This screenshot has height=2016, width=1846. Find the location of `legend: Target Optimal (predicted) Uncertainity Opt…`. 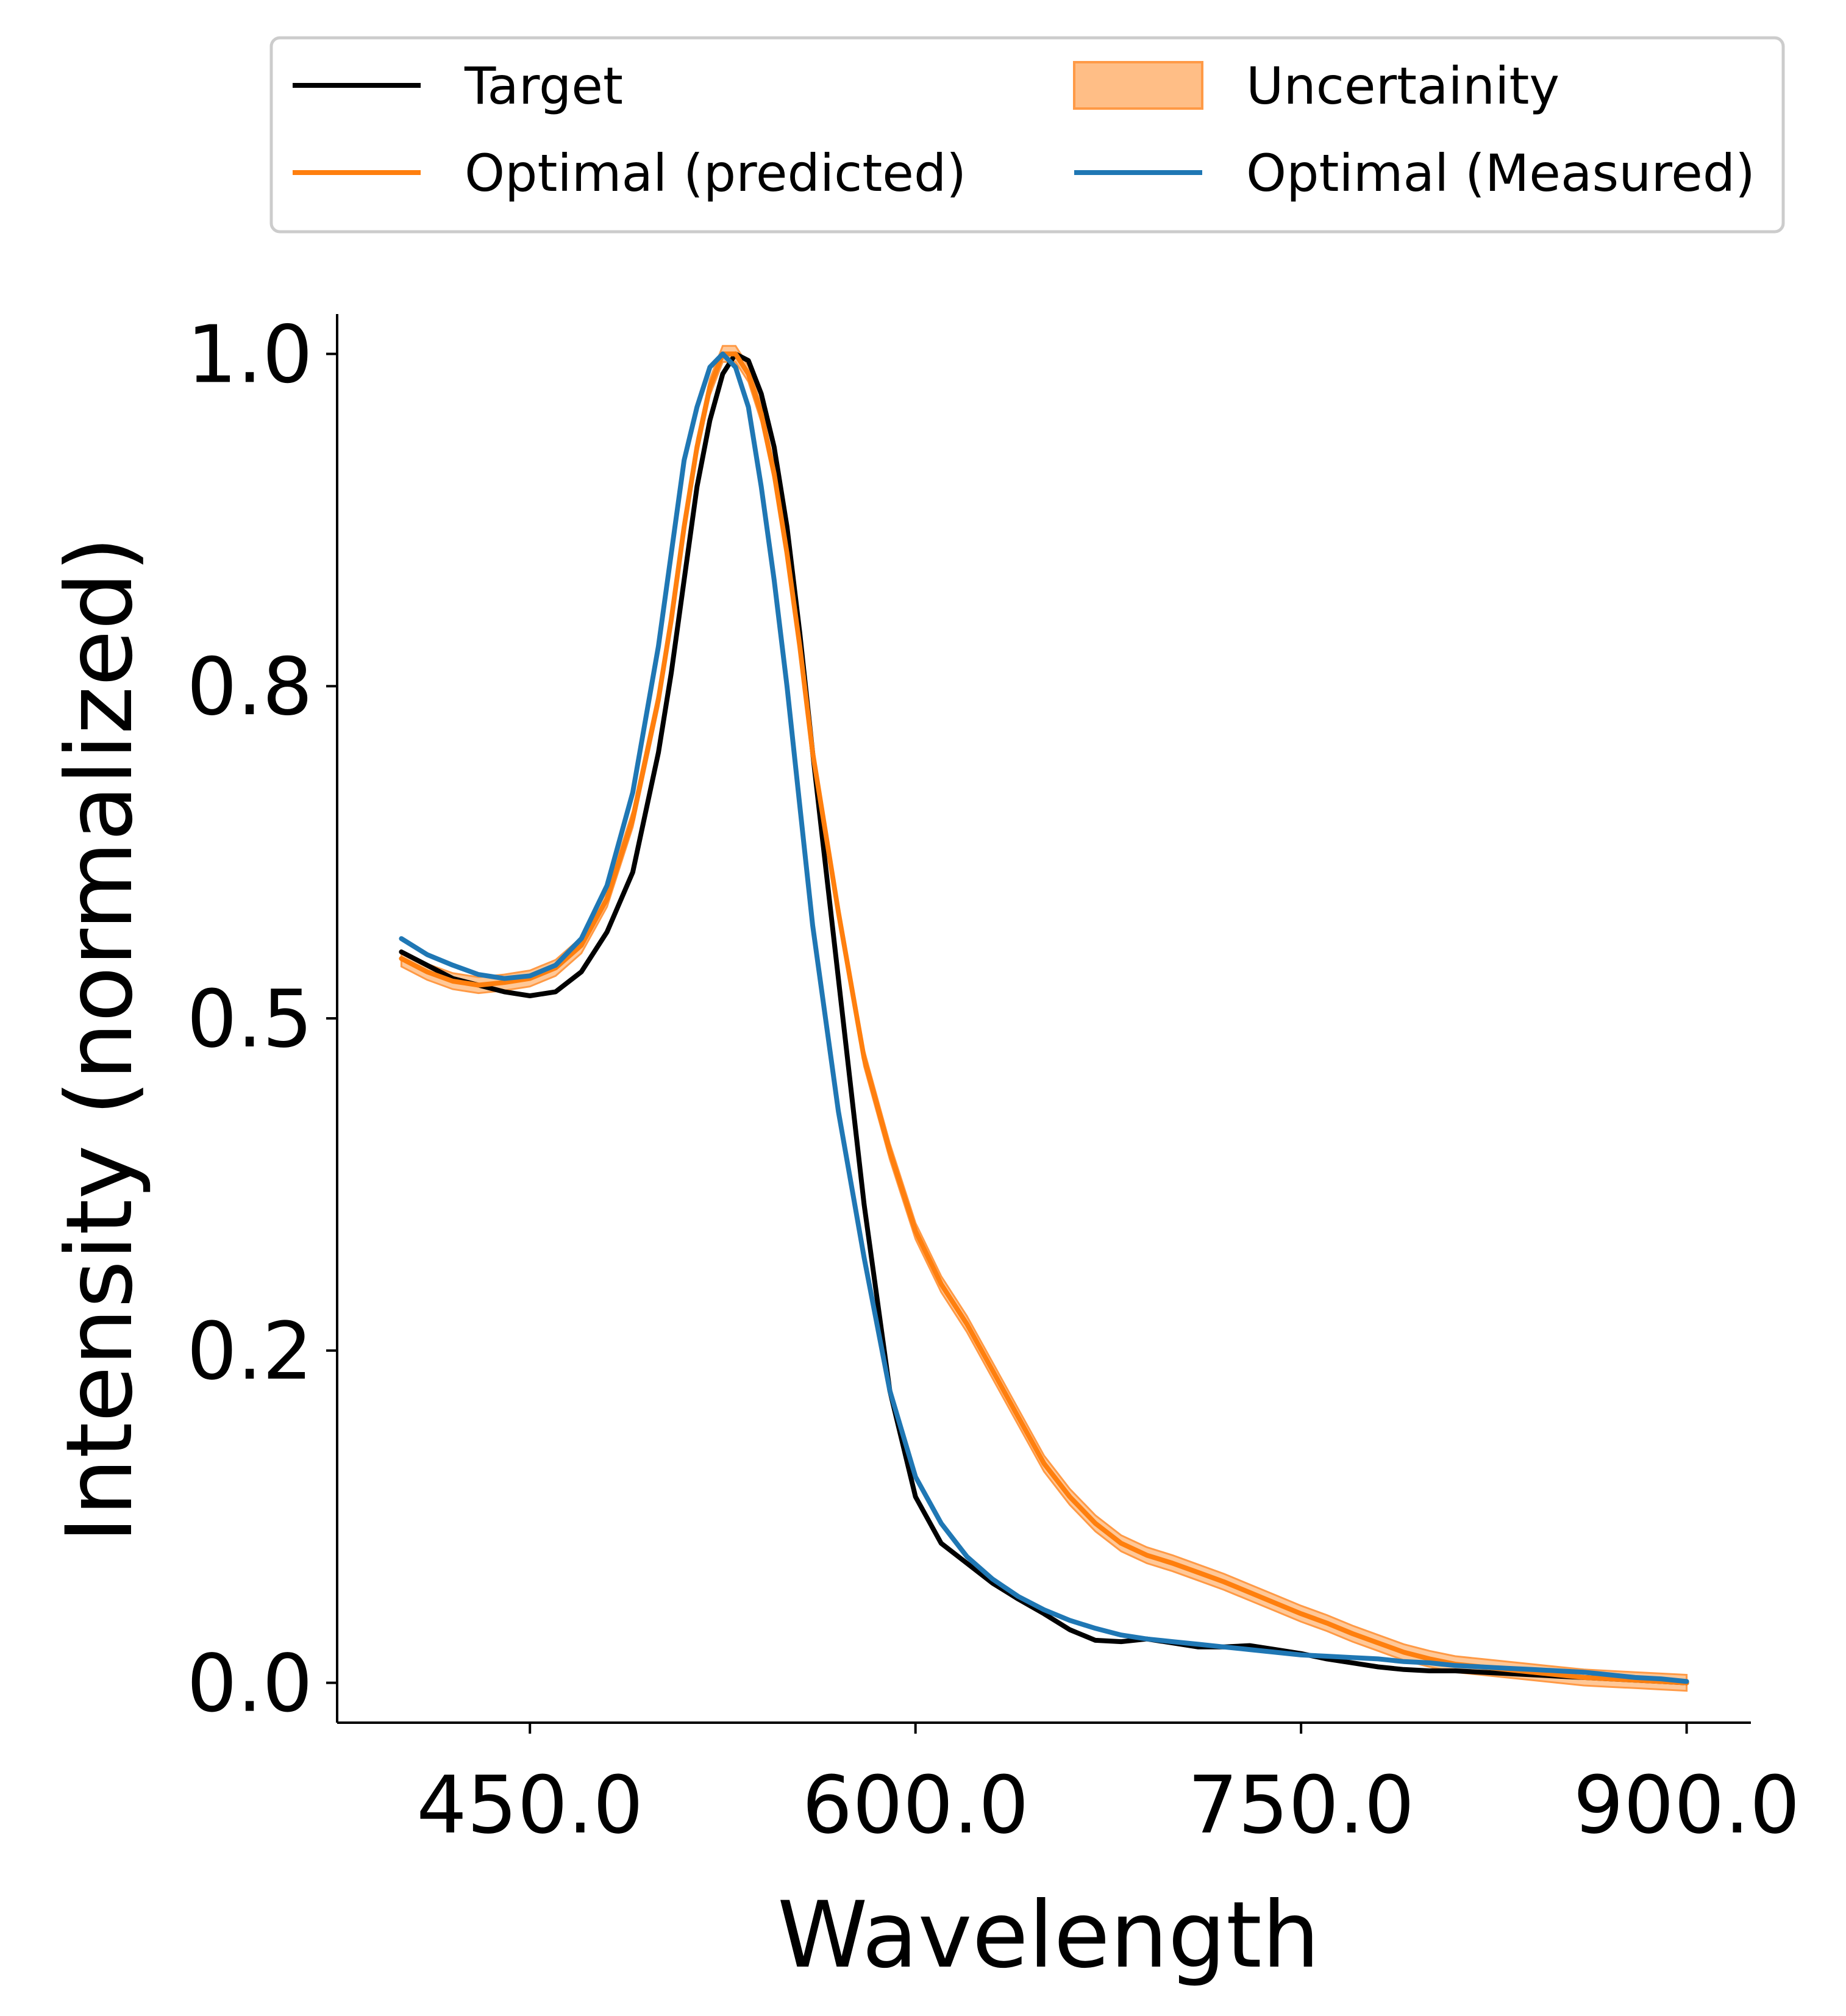

legend: Target Optimal (predicted) Uncertainity Opt… is located at coordinates (1027, 135).